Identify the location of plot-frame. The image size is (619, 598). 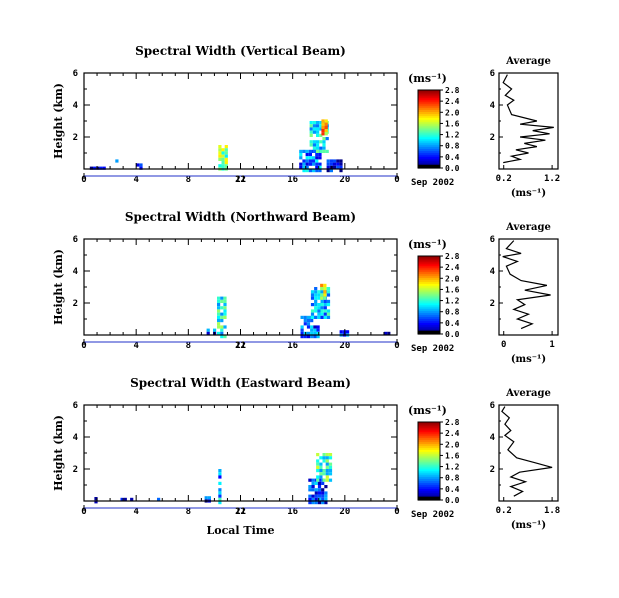
(240, 121).